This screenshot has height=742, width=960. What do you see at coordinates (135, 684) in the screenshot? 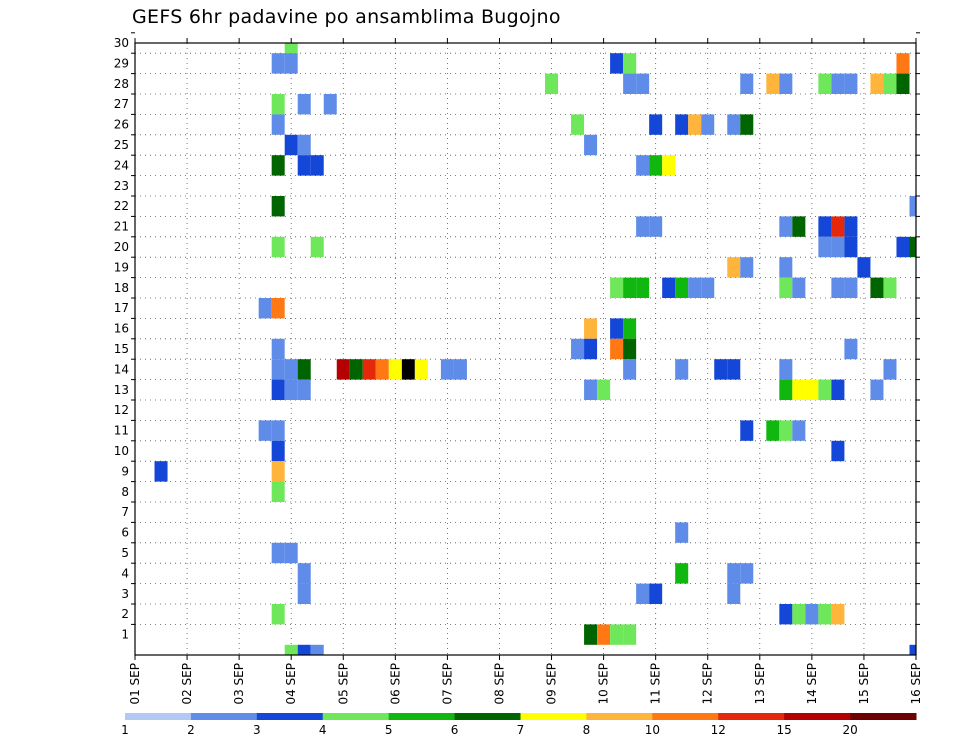
I see `x-tick-label: 01 SEP` at bounding box center [135, 684].